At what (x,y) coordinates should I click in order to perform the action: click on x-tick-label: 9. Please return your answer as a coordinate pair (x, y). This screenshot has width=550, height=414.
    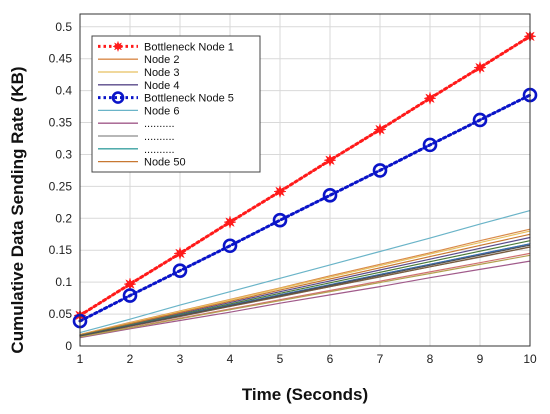
    Looking at the image, I should click on (480, 359).